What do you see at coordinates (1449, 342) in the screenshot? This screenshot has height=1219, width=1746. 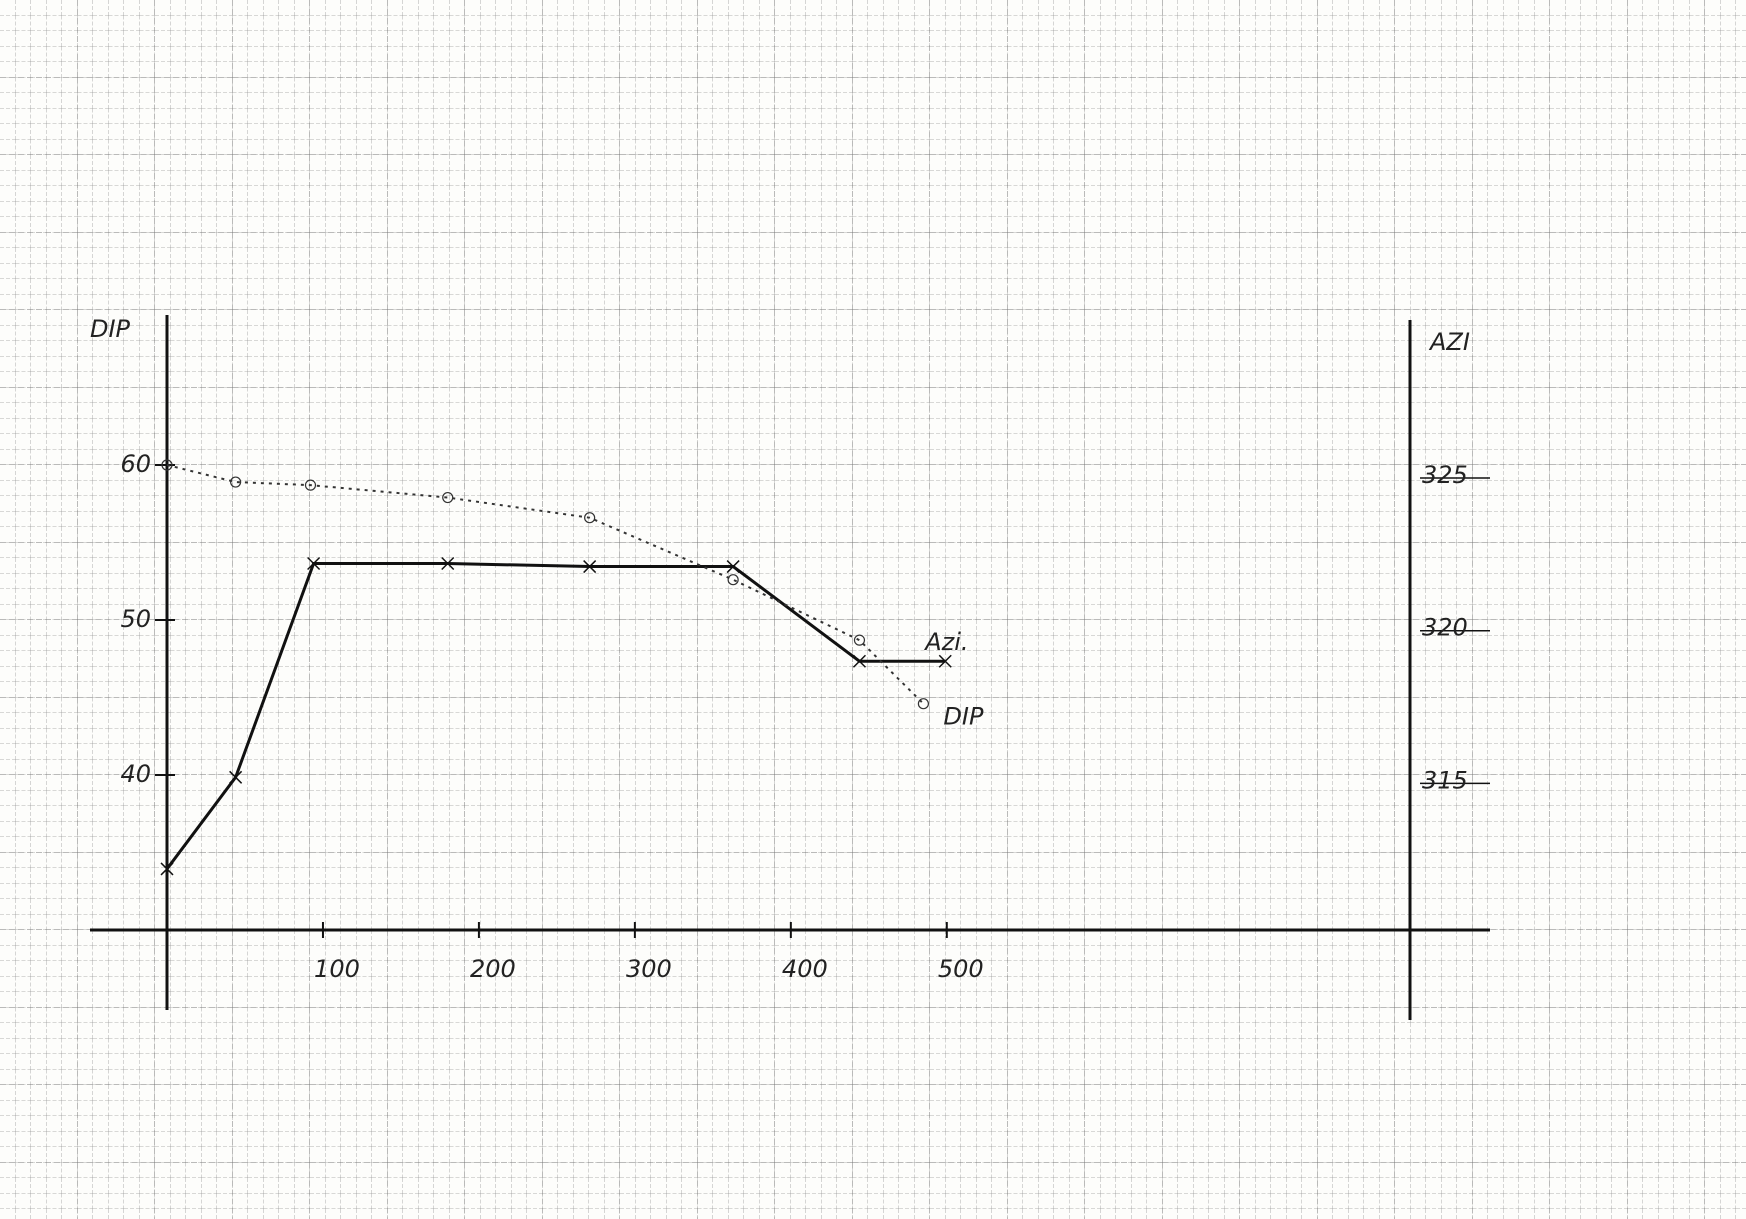 I see `y2-axis-label: AZI` at bounding box center [1449, 342].